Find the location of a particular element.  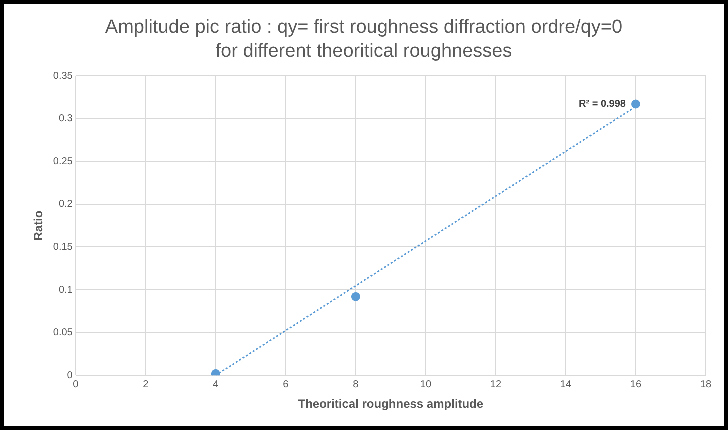

x-tick-label: 10 is located at coordinates (426, 384).